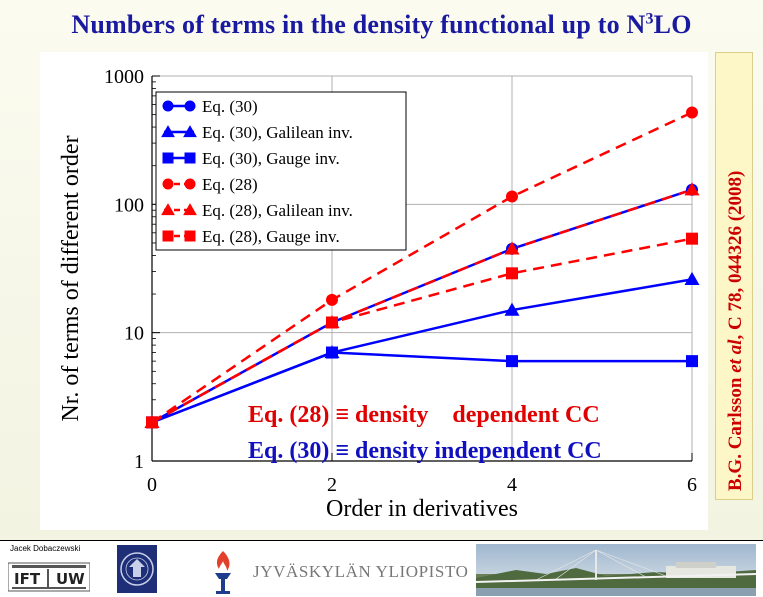 This screenshot has width=763, height=597. What do you see at coordinates (281, 171) in the screenshot?
I see `legend-box` at bounding box center [281, 171].